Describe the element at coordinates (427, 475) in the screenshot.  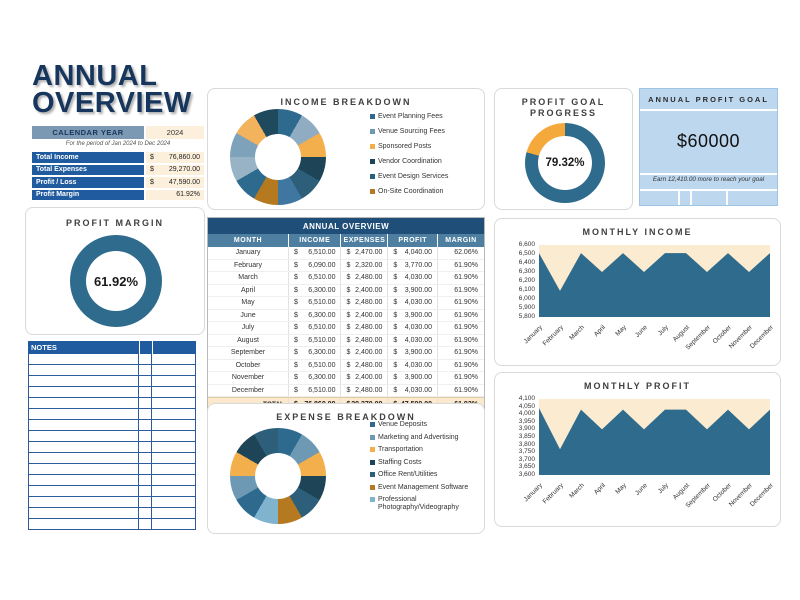
I see `legend-item: Office Rent/Utilities` at that location.